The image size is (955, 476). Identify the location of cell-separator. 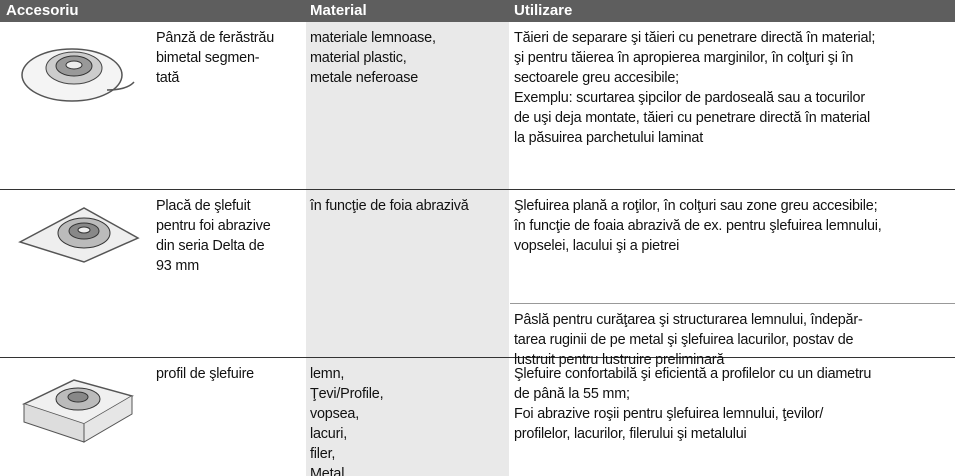
(732, 303).